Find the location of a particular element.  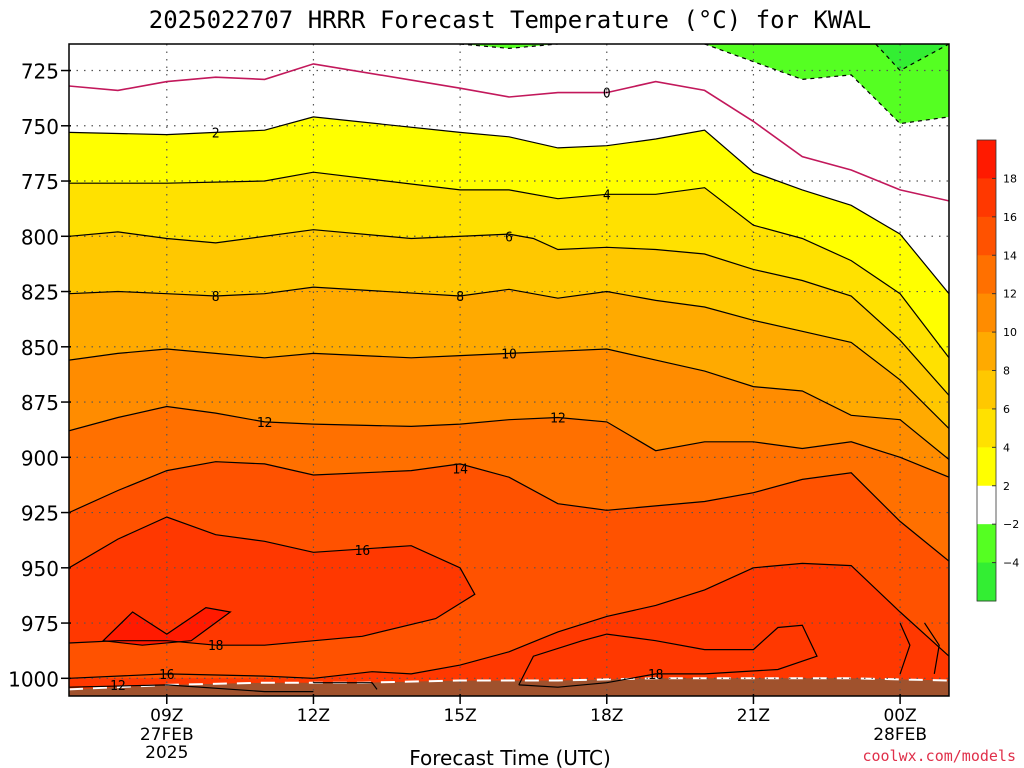

colorbar-label-−4: −4 is located at coordinates (1011, 563).